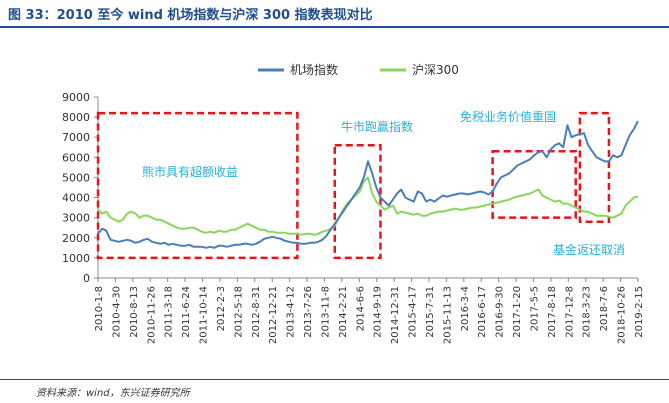  What do you see at coordinates (358, 69) in the screenshot?
I see `chart-legend: 机场指数 沪深300` at bounding box center [358, 69].